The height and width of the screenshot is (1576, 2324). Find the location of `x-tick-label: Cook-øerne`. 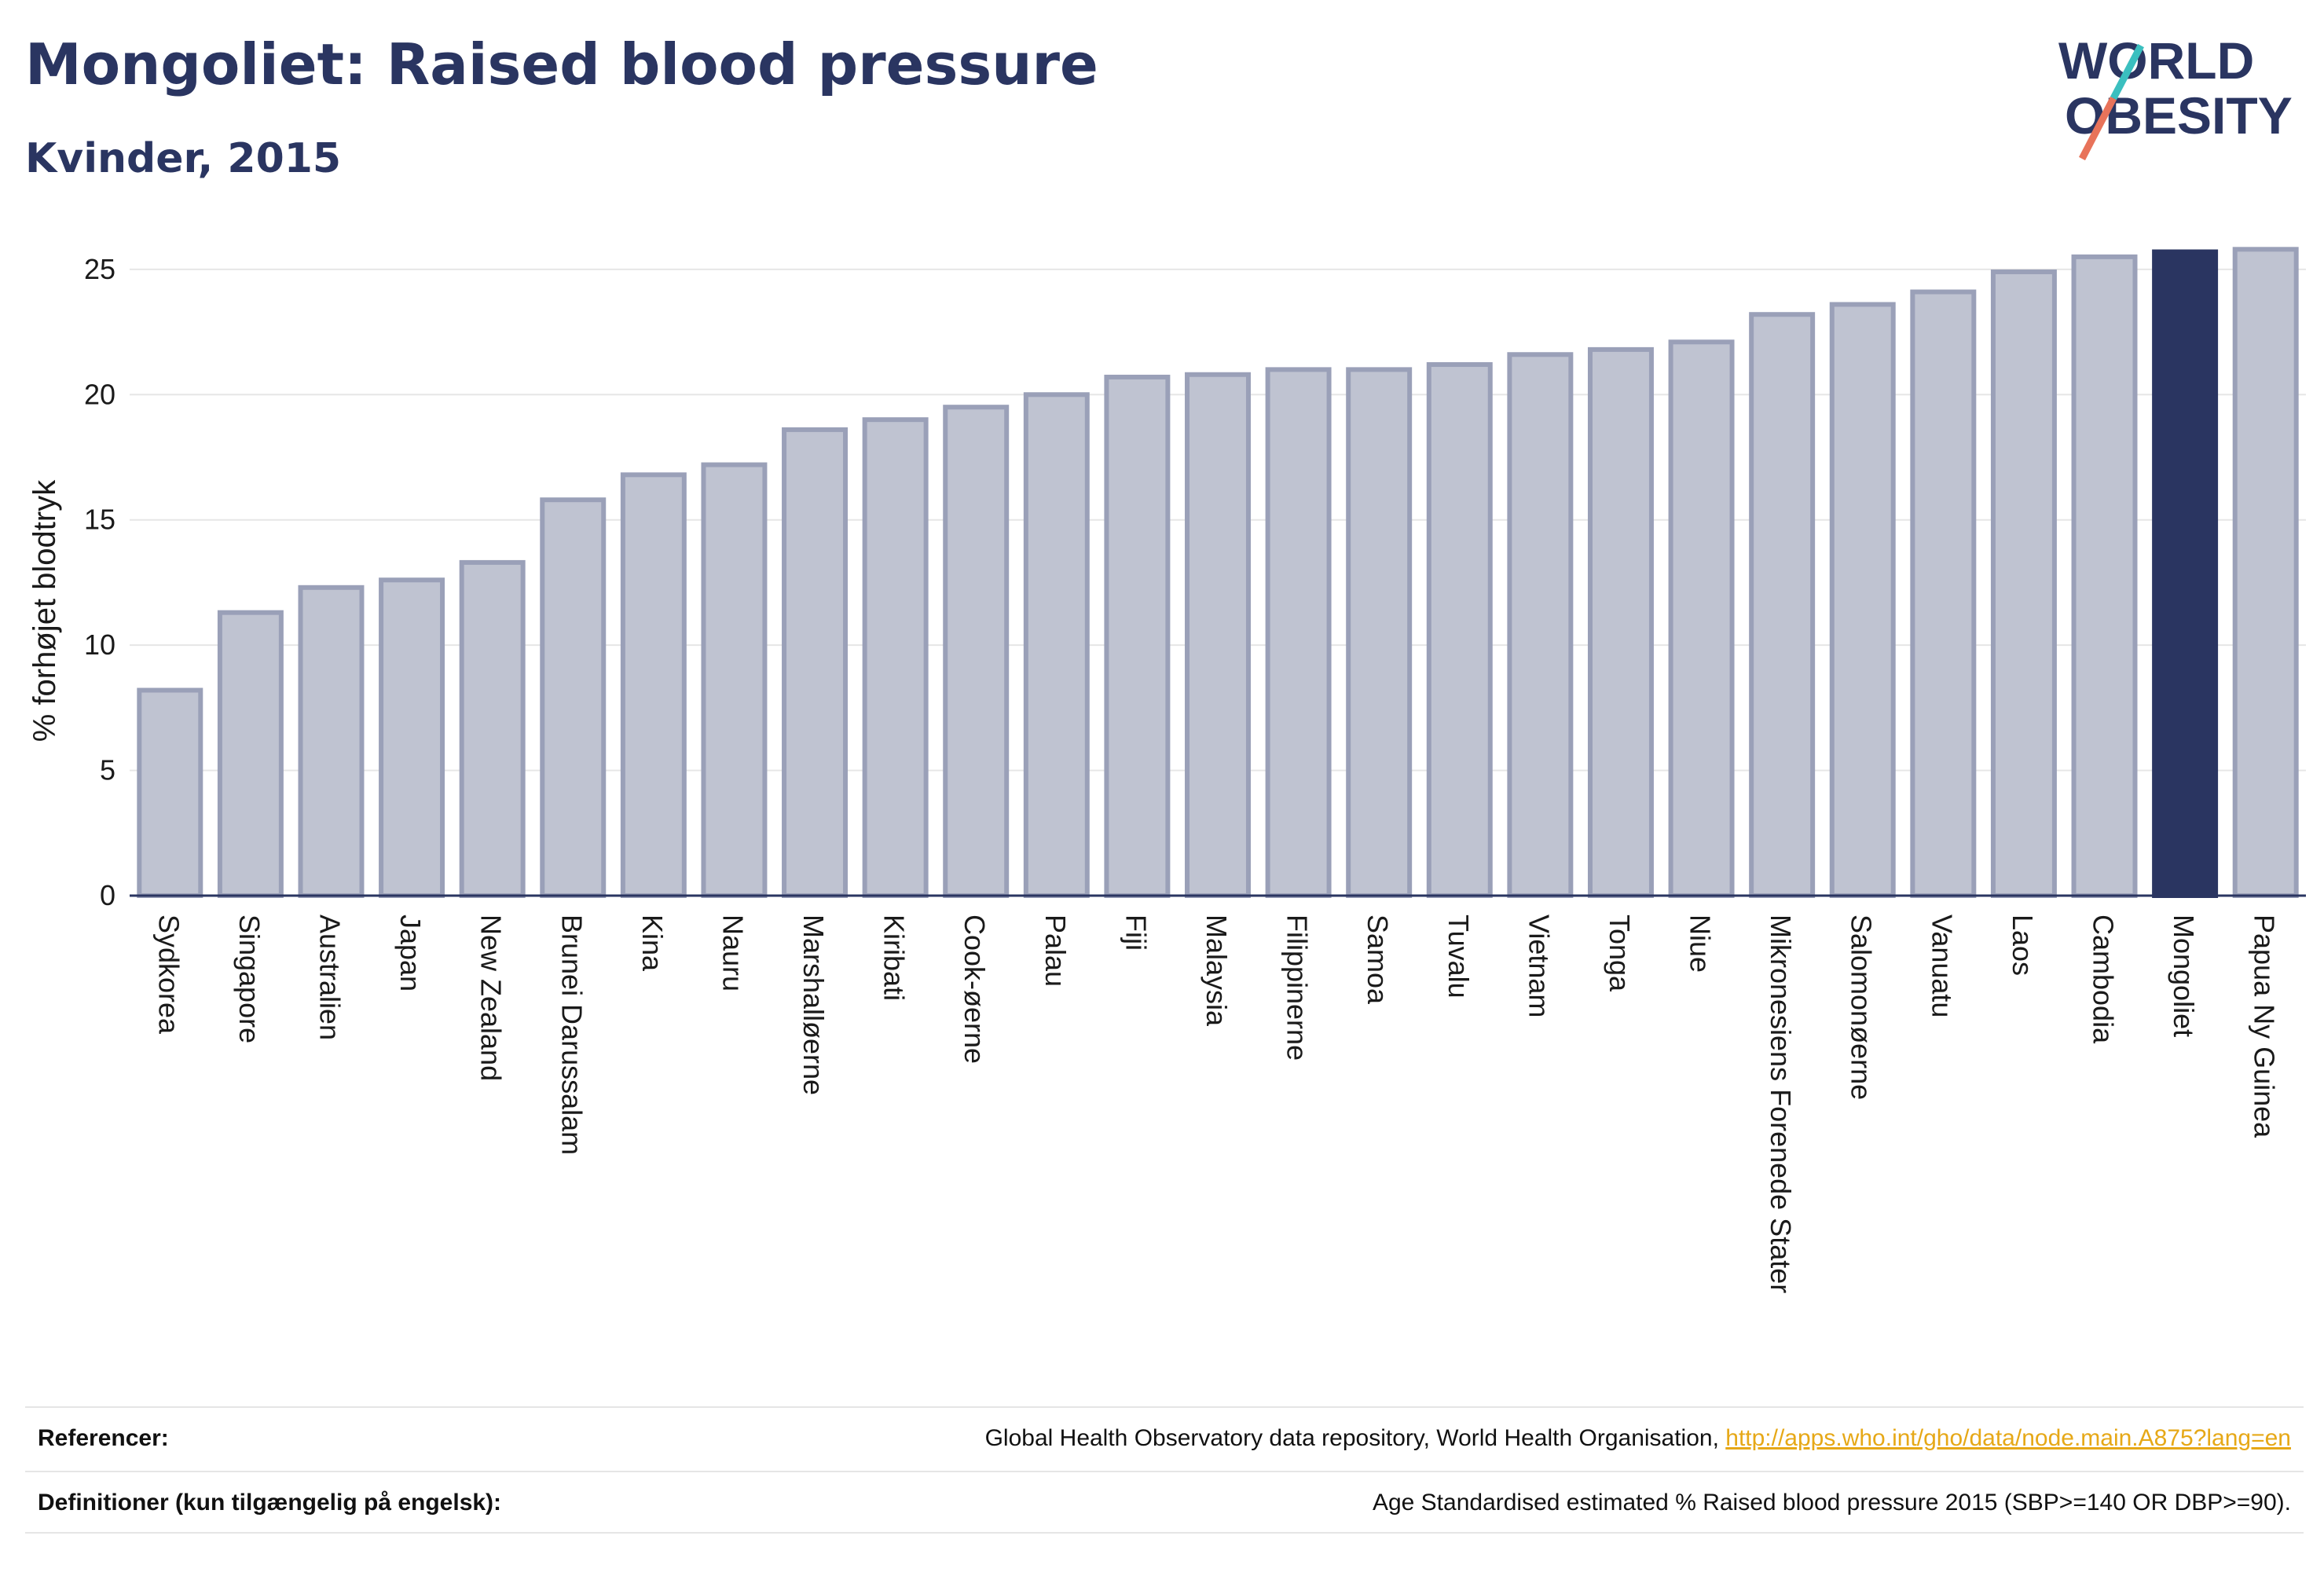

x-tick-label: Cook-øerne is located at coordinates (975, 989).